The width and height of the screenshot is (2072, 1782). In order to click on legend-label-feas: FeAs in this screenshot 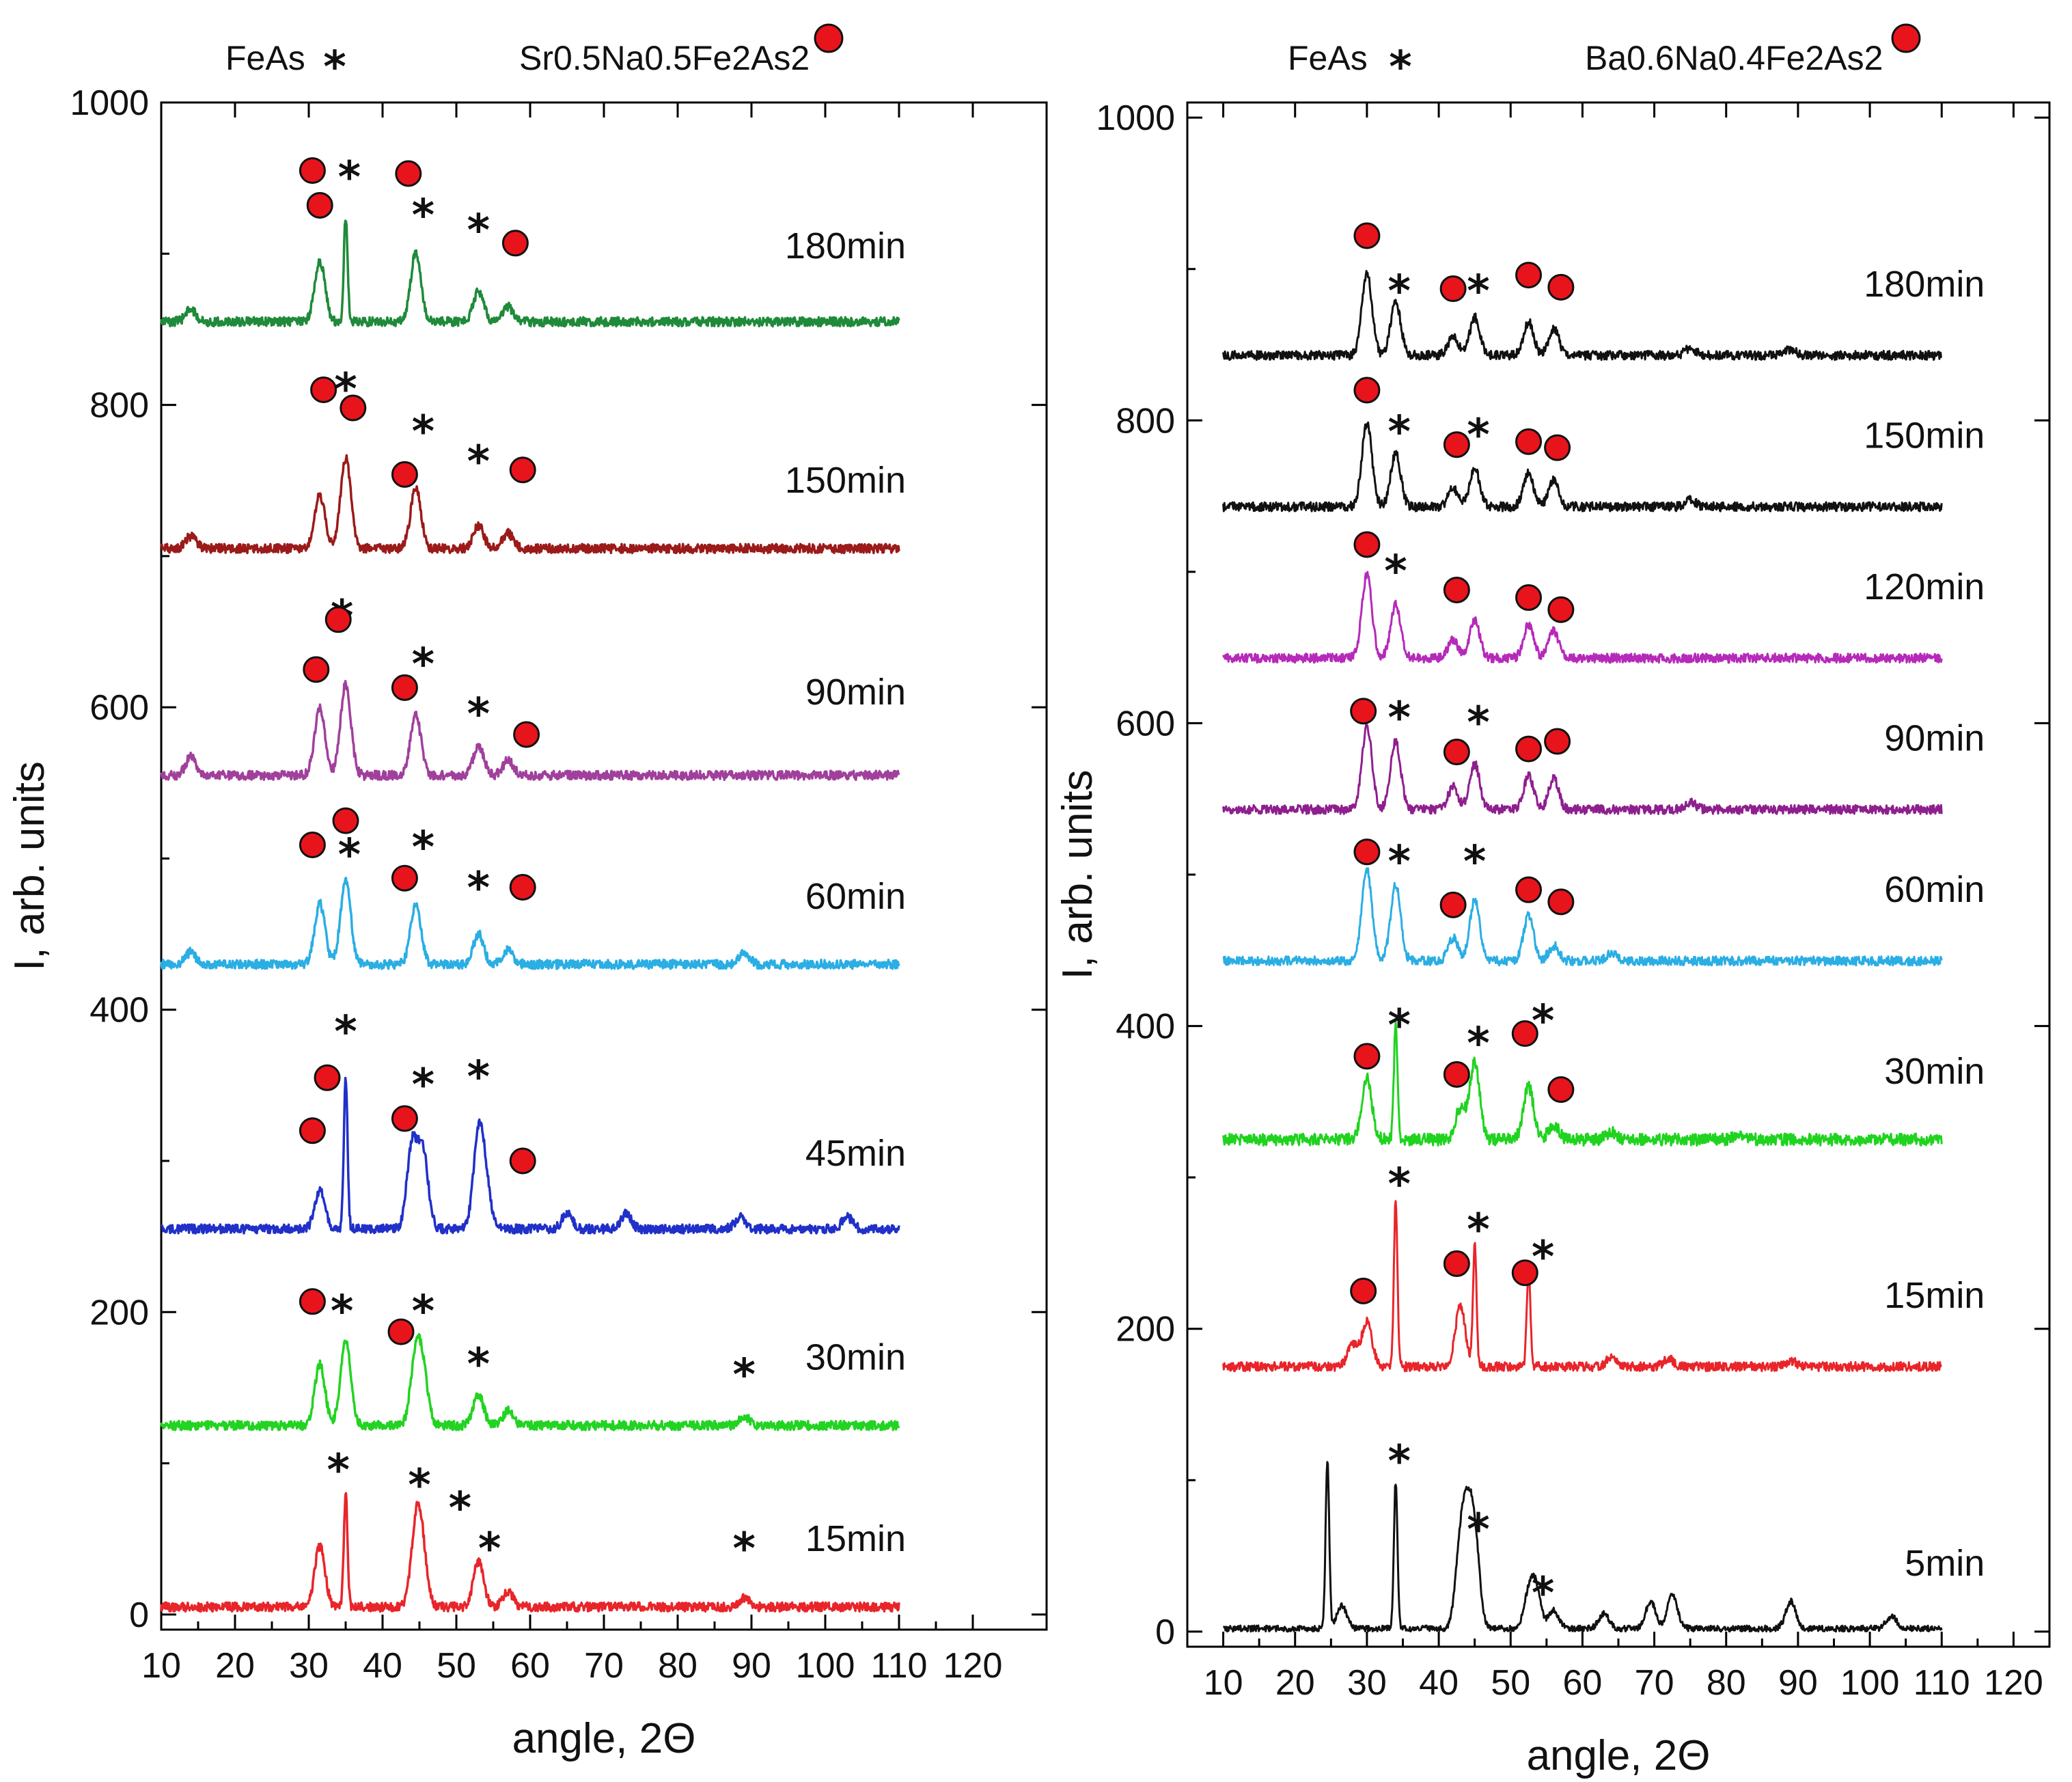, I will do `click(265, 58)`.